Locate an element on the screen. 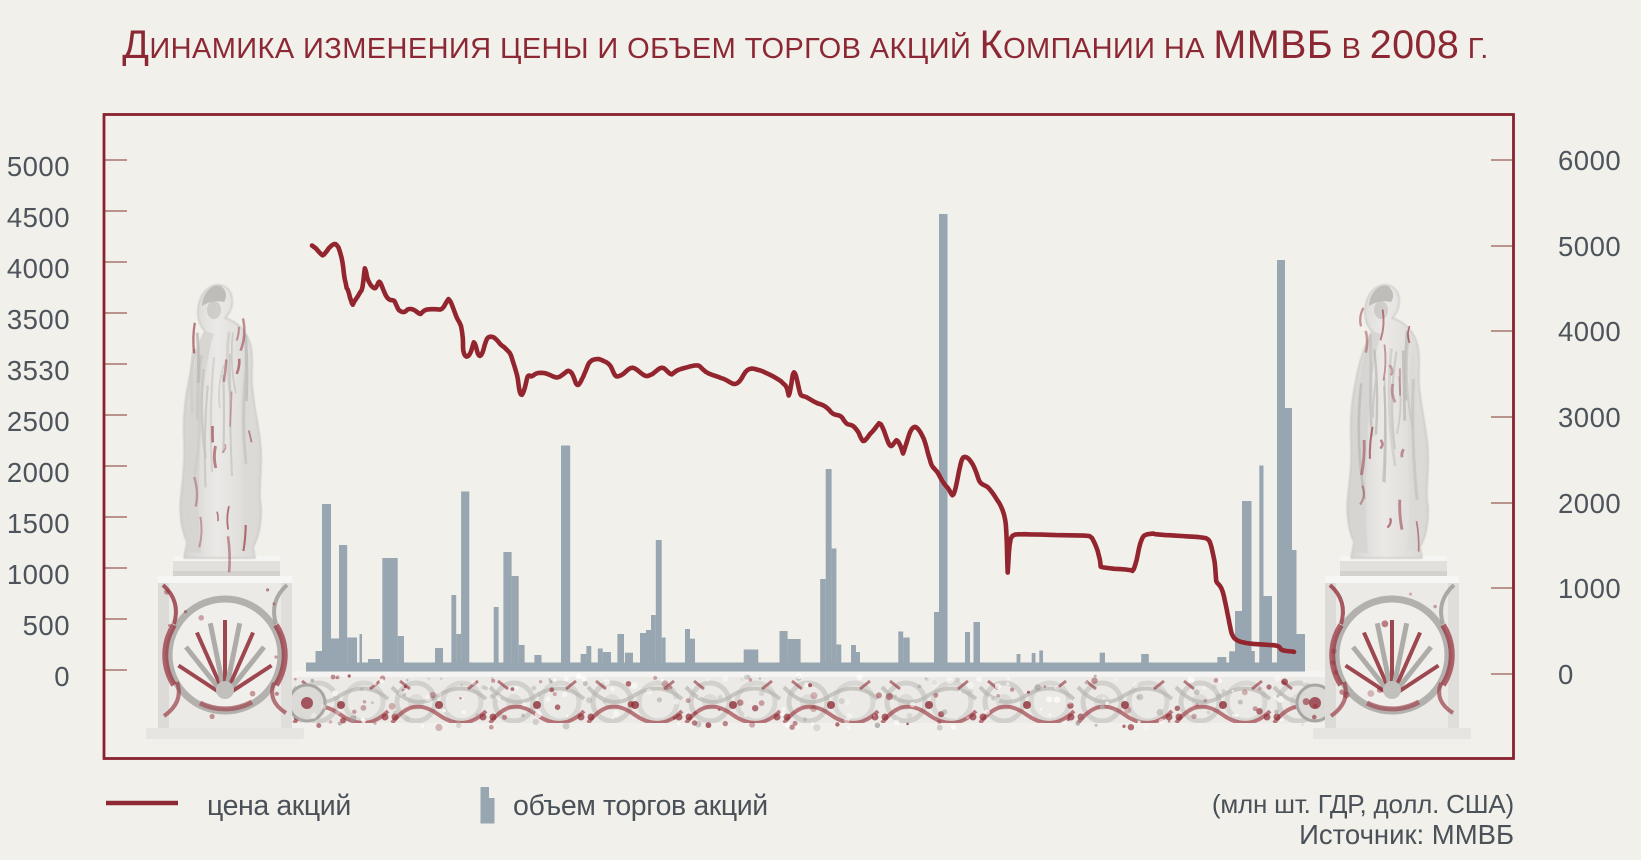 Image resolution: width=1641 pixels, height=860 pixels. svg-text: 3000 is located at coordinates (1589, 417).